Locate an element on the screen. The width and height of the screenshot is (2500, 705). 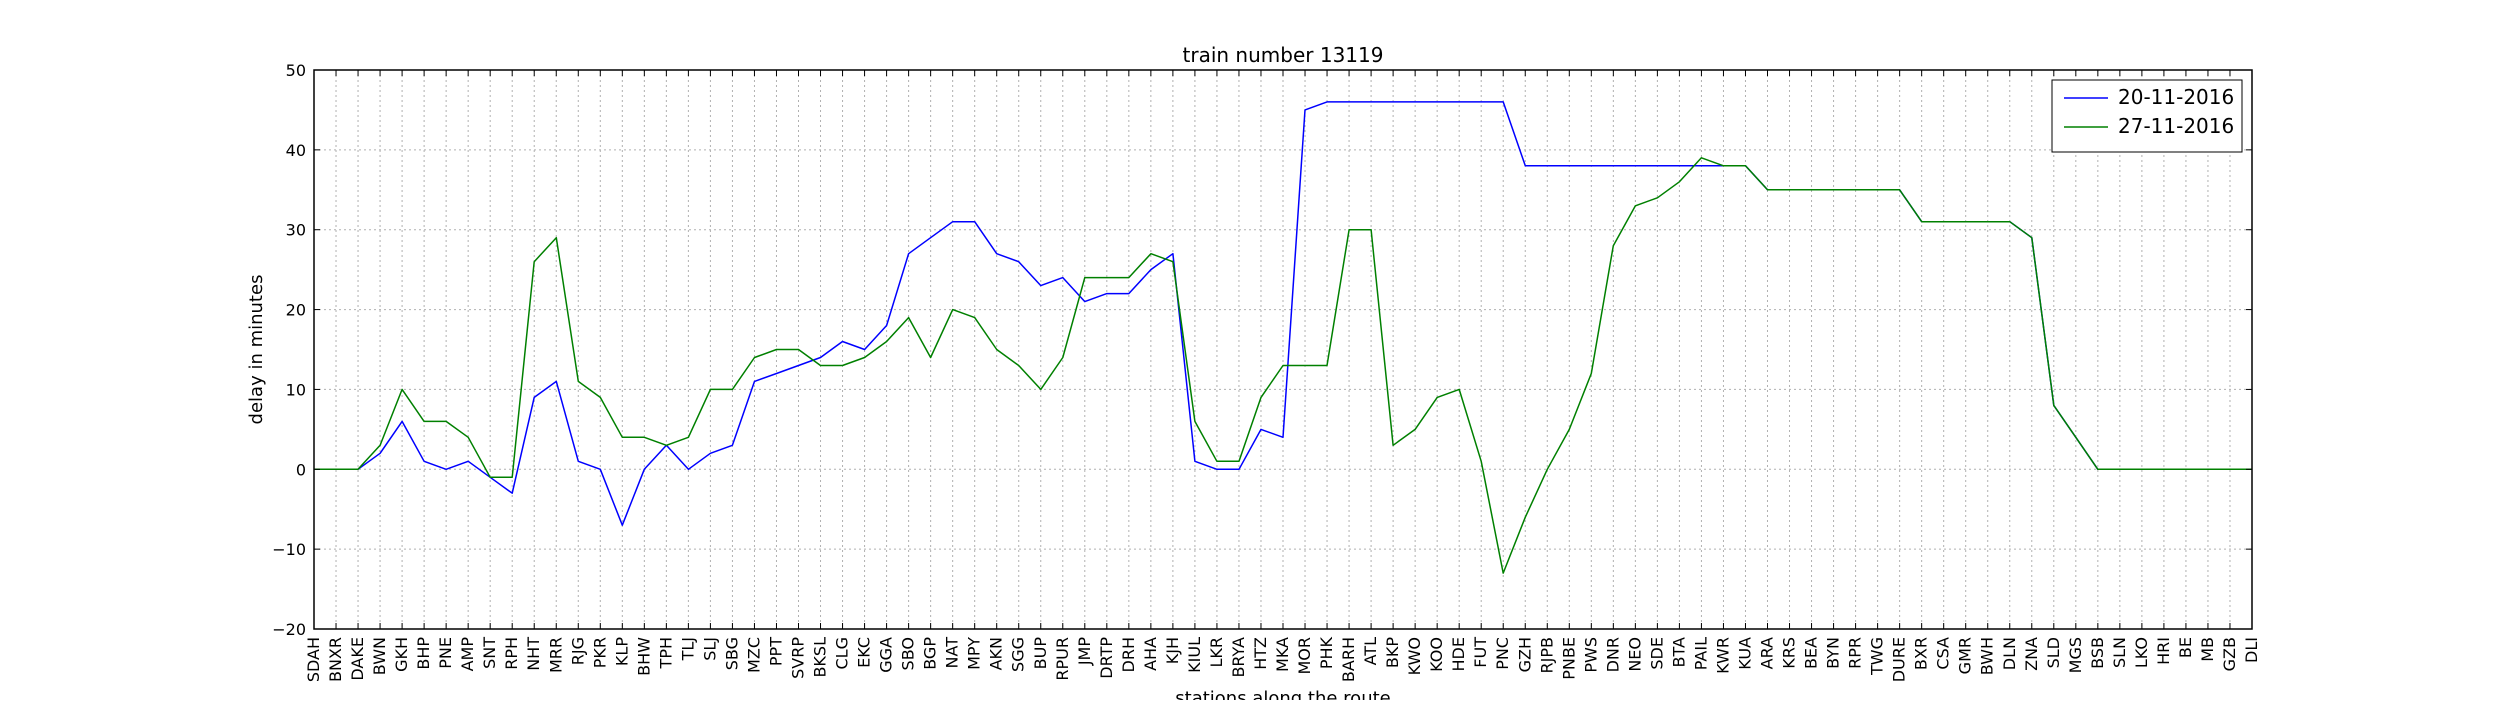
x-tick-label: DRTP is located at coordinates (1106, 658).